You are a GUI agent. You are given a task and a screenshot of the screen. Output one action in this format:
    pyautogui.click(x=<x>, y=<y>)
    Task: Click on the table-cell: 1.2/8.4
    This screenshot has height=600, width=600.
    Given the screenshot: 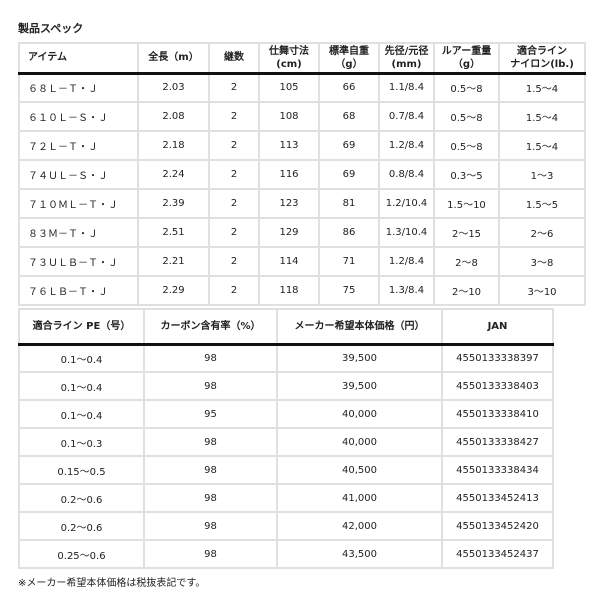 What is the action you would take?
    pyautogui.click(x=406, y=145)
    